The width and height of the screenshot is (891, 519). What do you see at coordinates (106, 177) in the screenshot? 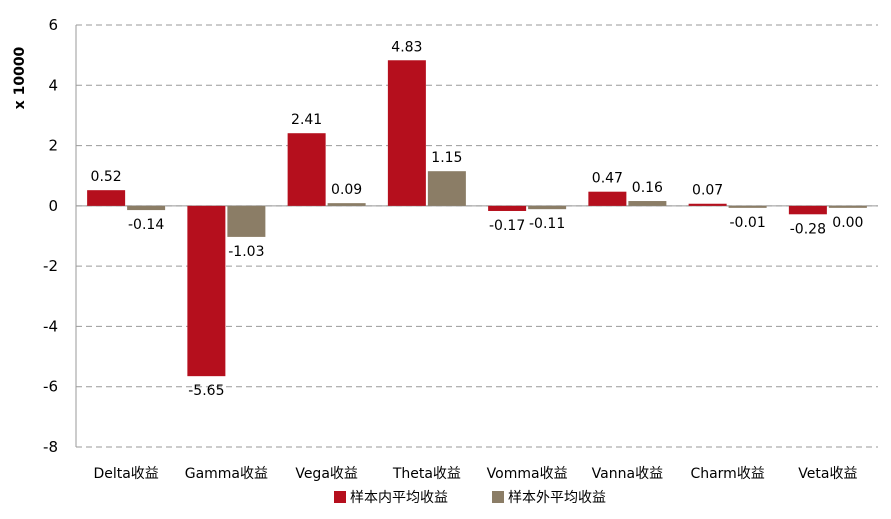
I see `data-label: 0.52` at bounding box center [106, 177].